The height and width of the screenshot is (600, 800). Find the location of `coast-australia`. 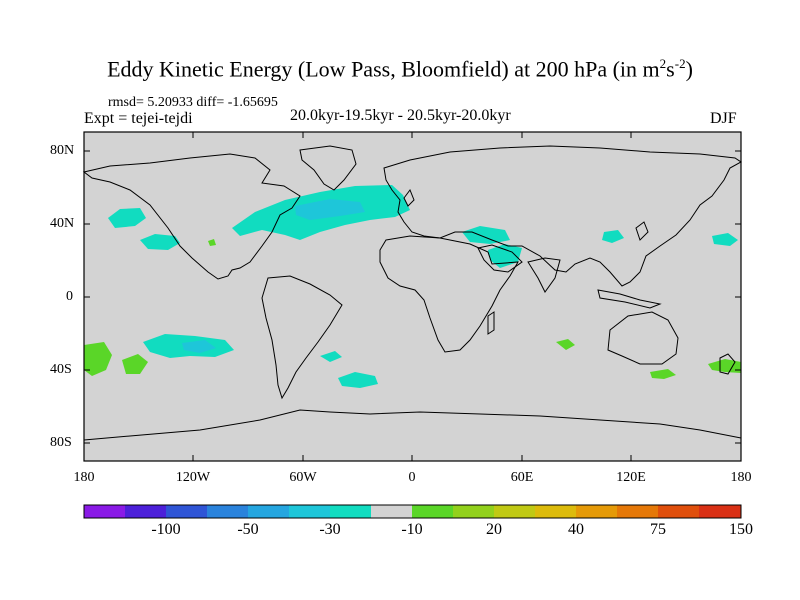

coast-australia is located at coordinates (643, 338).